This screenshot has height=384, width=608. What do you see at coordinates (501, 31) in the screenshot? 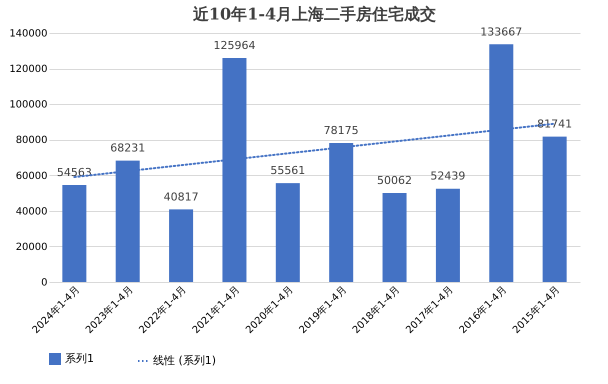
I see `data-label: 133667` at bounding box center [501, 31].